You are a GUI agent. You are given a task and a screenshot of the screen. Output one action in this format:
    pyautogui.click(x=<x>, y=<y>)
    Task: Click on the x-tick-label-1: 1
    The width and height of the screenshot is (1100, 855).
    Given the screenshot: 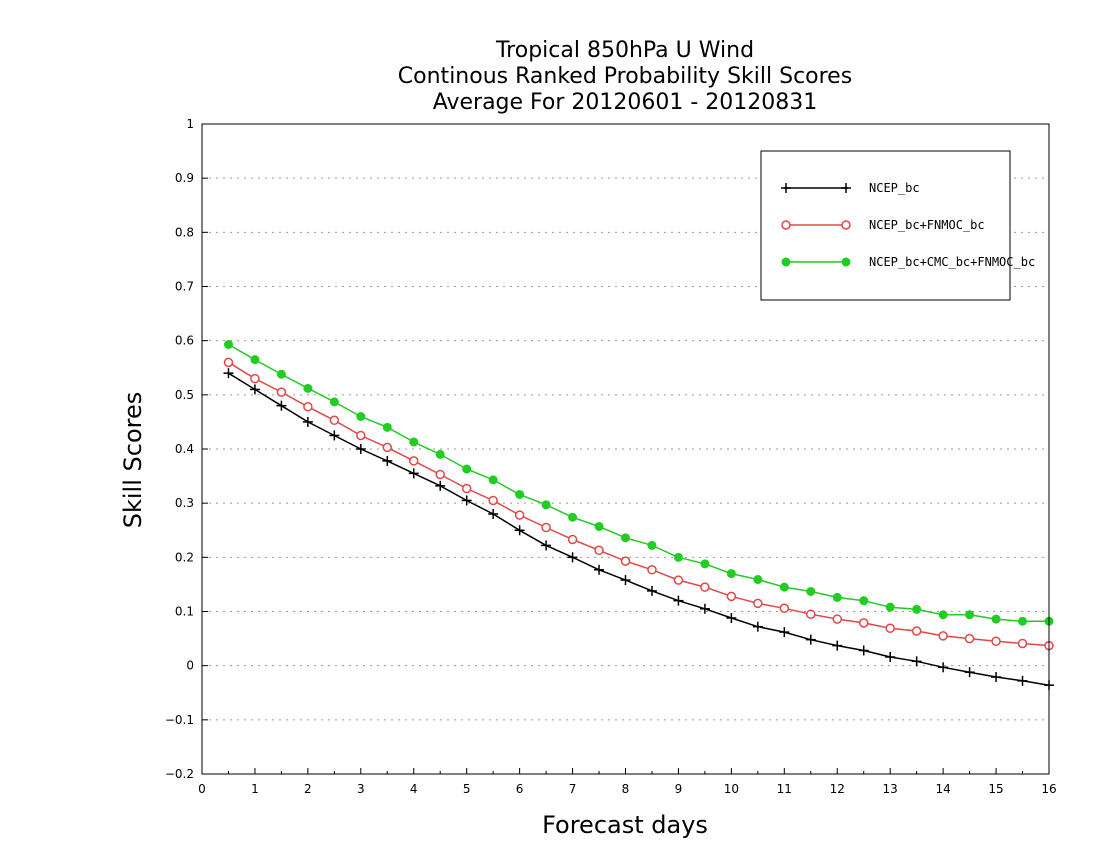 What is the action you would take?
    pyautogui.click(x=255, y=789)
    